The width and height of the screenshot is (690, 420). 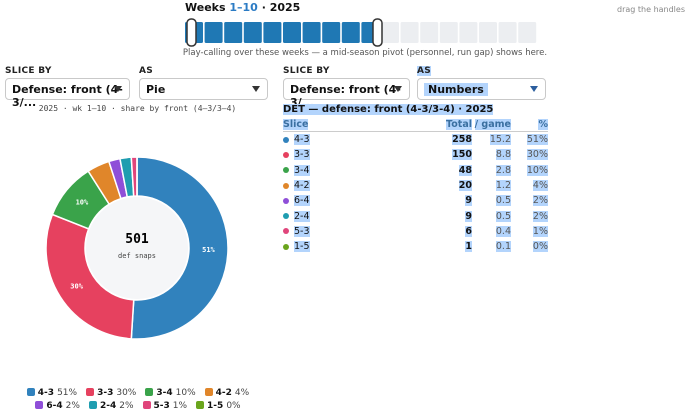 I want to click on table-cell: 4-3, so click(x=358, y=140).